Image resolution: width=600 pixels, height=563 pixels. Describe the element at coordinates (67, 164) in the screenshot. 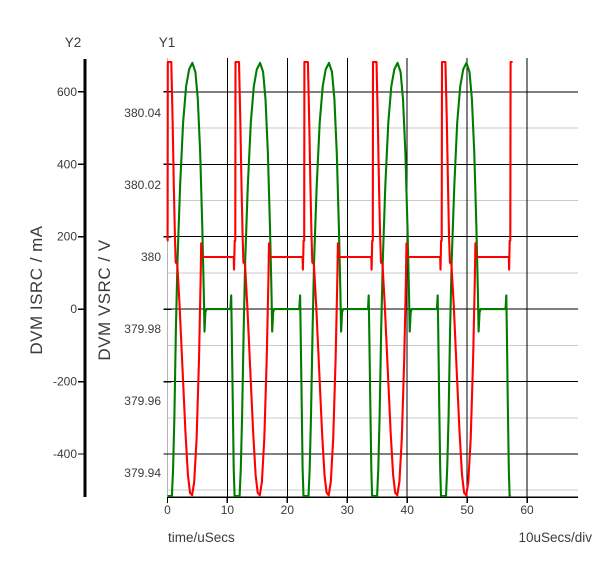

I see `y2-tick-label: 400` at that location.